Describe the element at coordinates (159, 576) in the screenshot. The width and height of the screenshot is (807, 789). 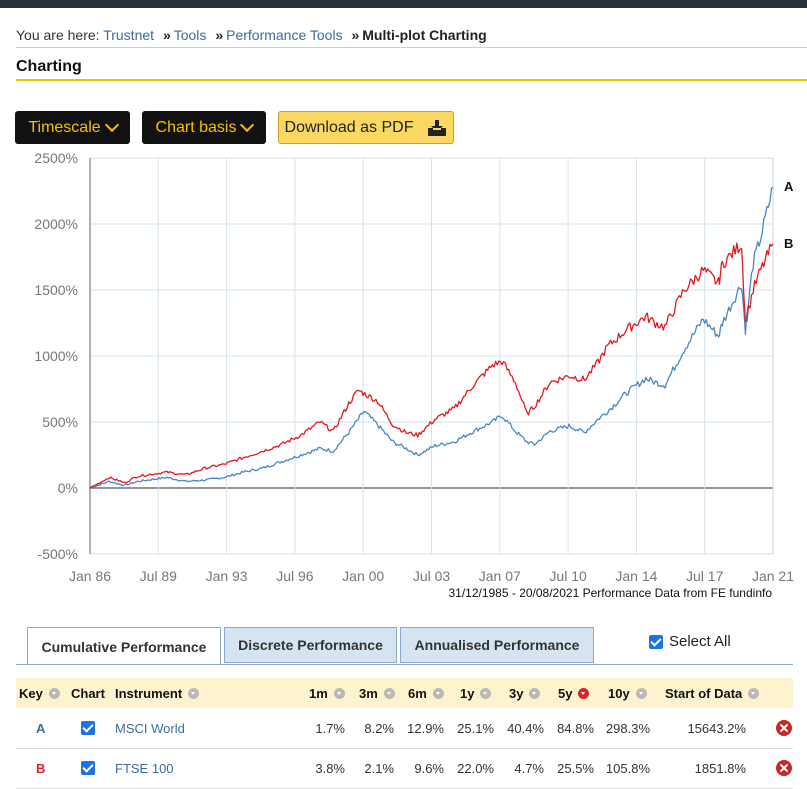
I see `x-tick-label: Jul 89` at that location.